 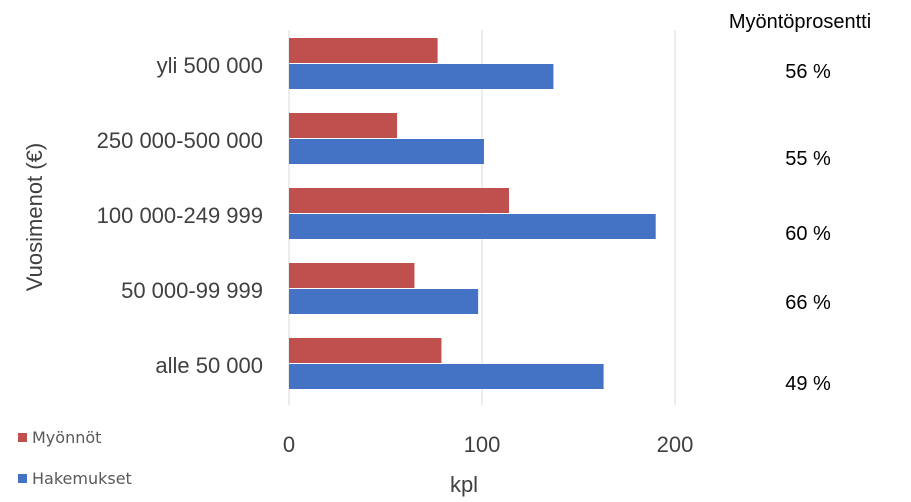 I want to click on y-axis-label: Vuosimenot (€), so click(x=34, y=217).